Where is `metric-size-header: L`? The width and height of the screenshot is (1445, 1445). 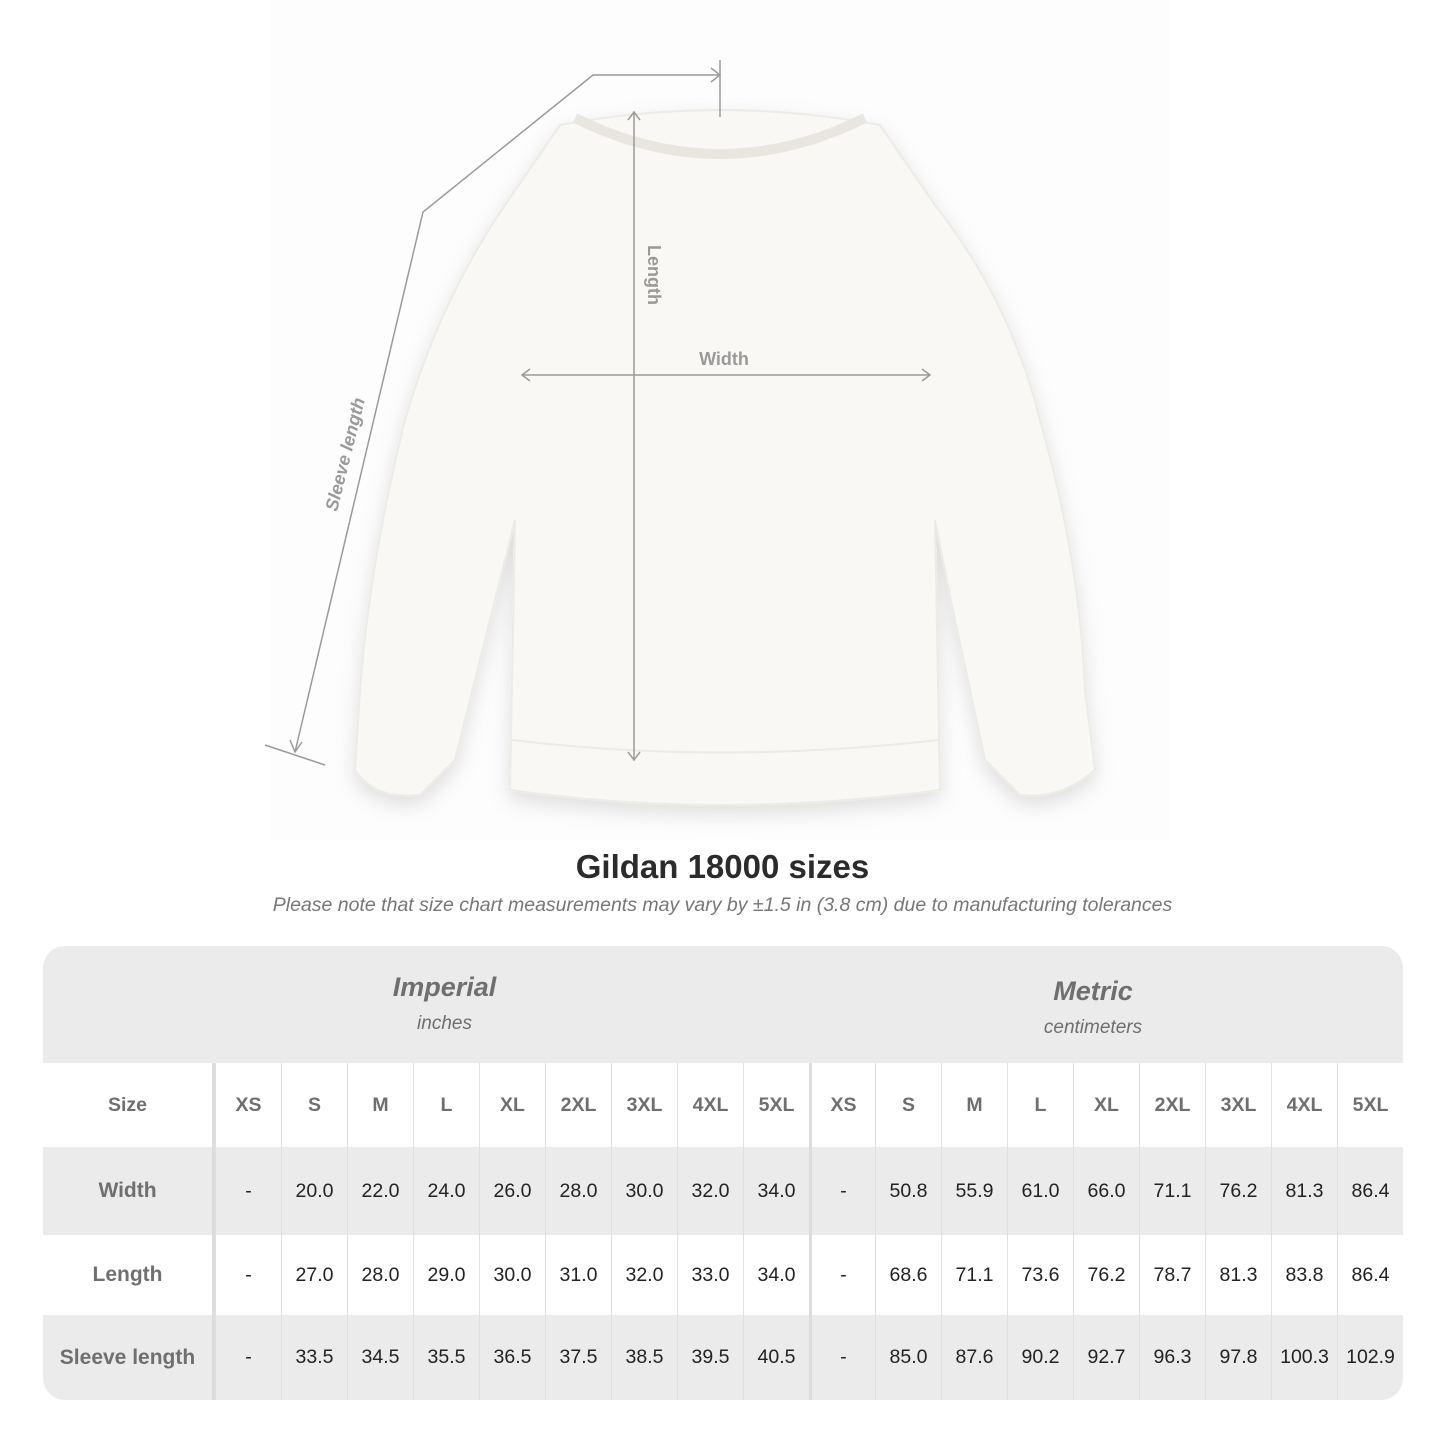 metric-size-header: L is located at coordinates (1040, 1105).